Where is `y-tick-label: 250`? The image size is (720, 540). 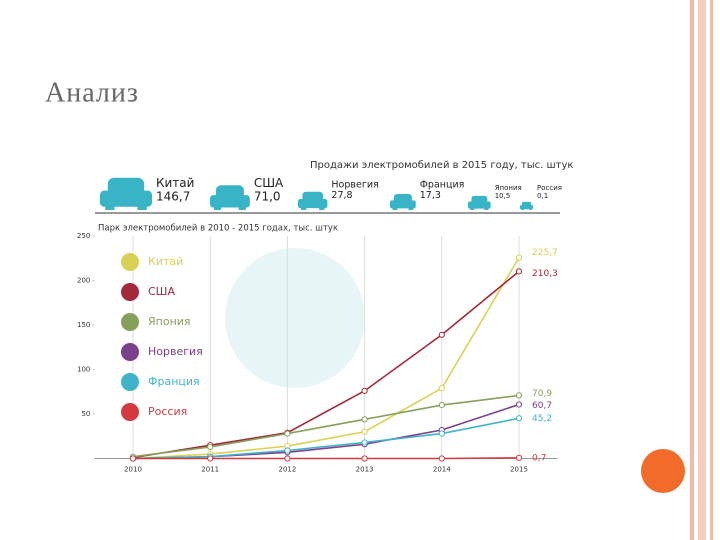 y-tick-label: 250 is located at coordinates (83, 236).